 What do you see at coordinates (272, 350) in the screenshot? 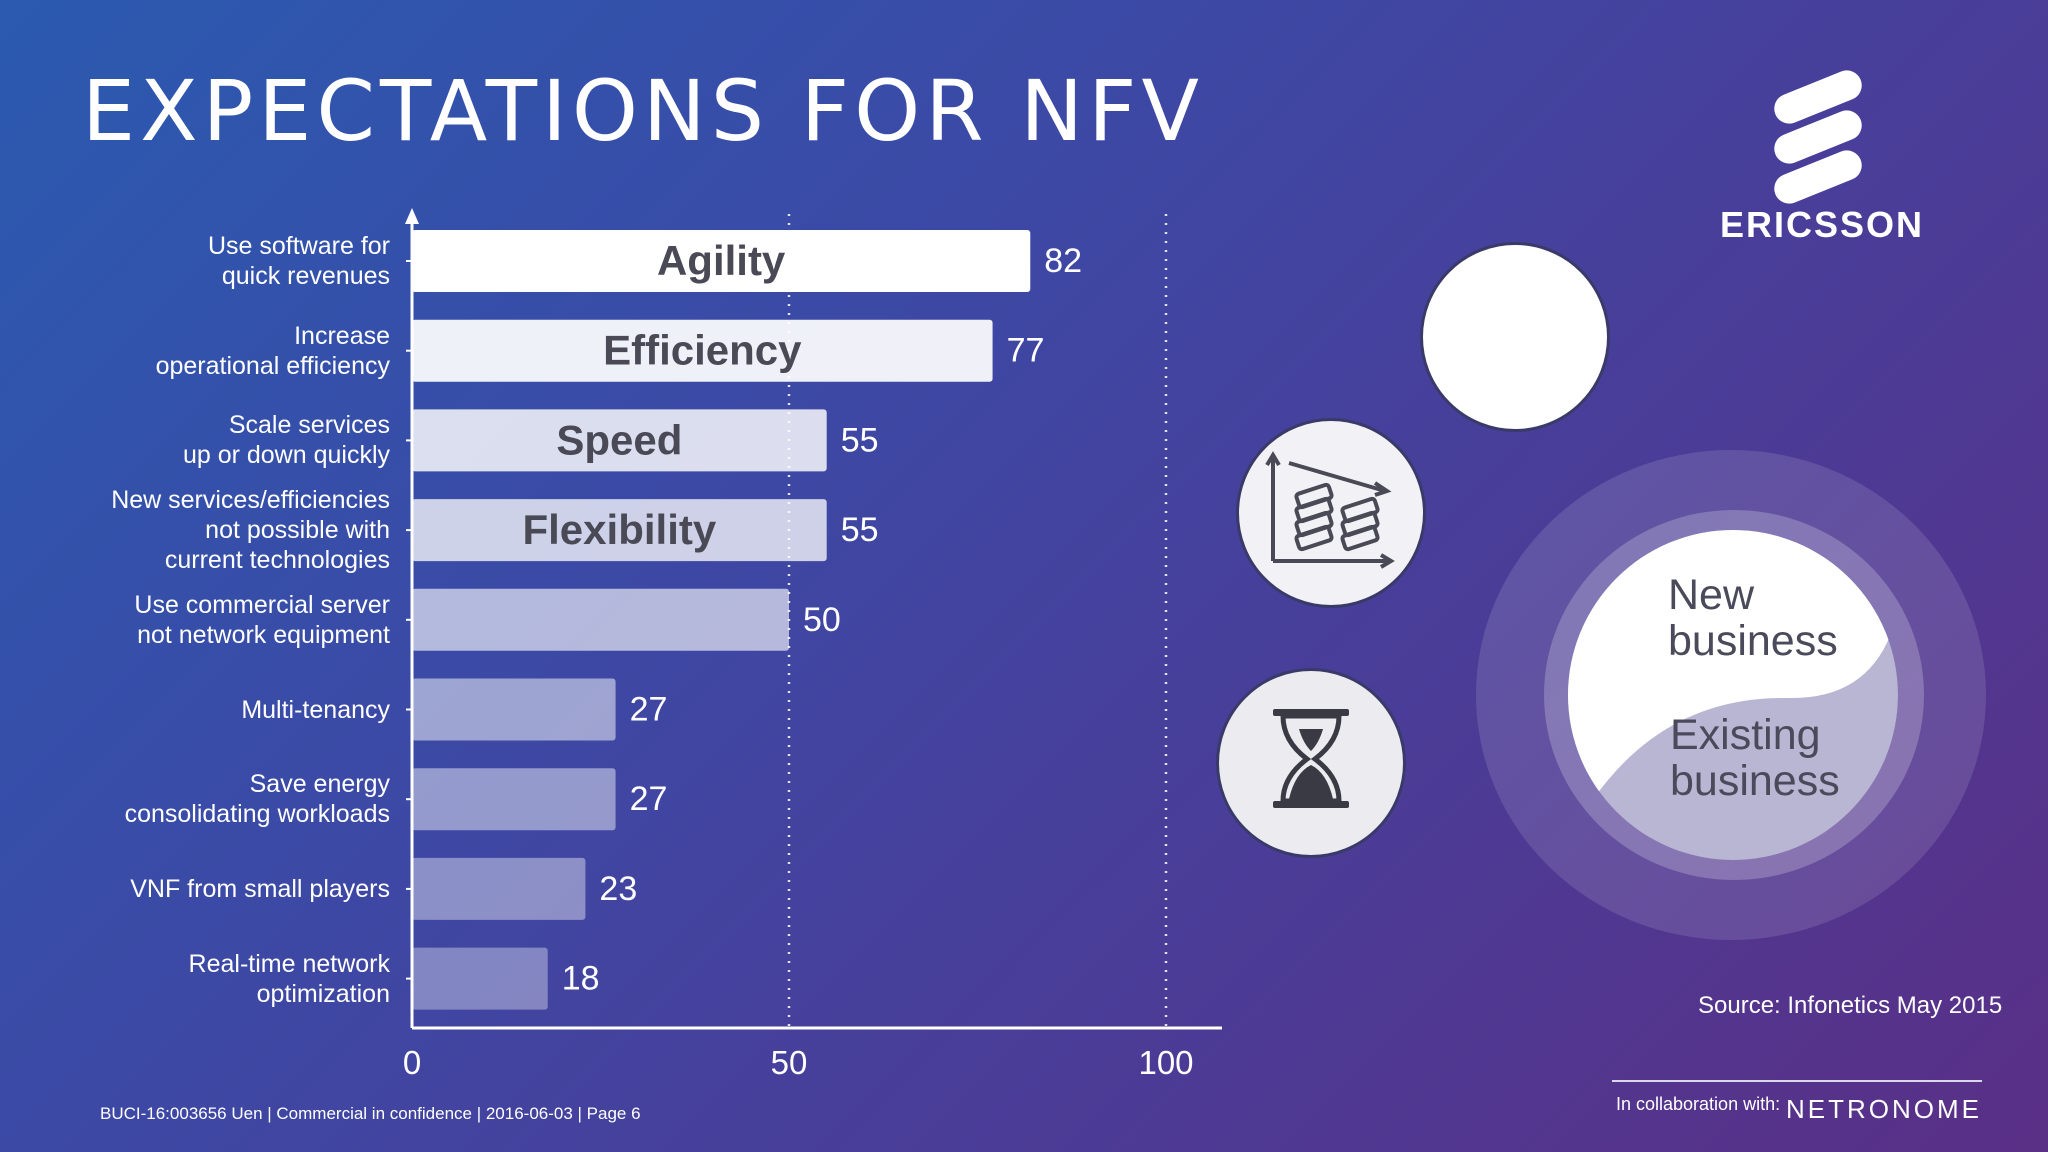
I see `category-label-1: Increase operational efficiency` at bounding box center [272, 350].